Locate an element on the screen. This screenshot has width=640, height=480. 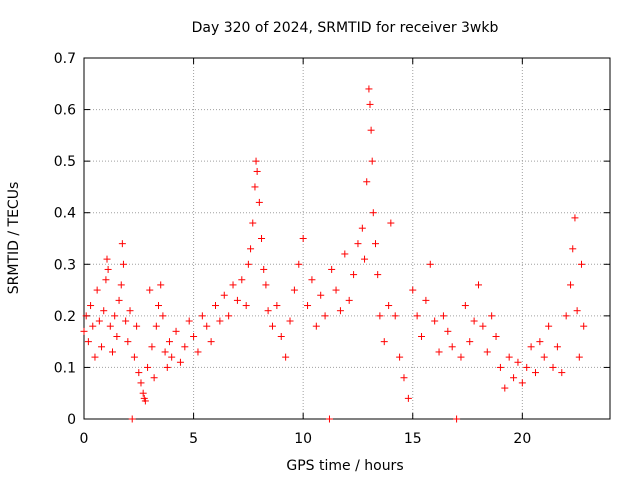
y-axis-label: SRMTID / TECUs is located at coordinates (14, 238).